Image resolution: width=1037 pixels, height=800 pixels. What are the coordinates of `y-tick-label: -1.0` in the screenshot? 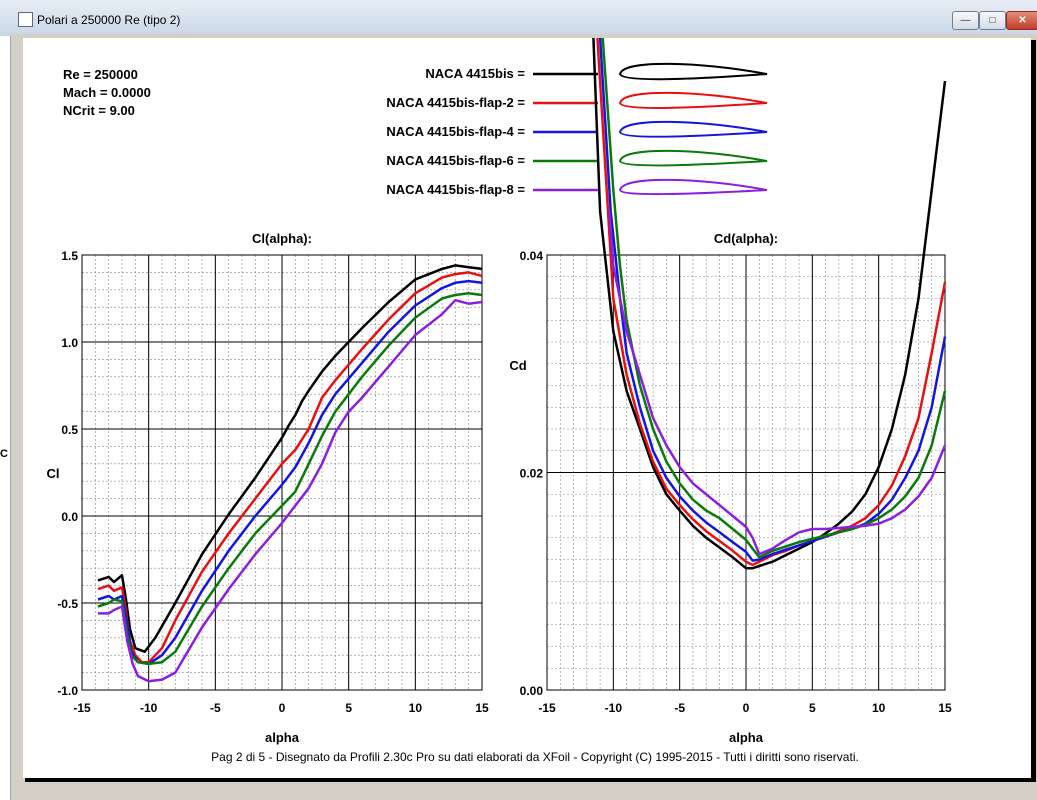 It's located at (67, 691).